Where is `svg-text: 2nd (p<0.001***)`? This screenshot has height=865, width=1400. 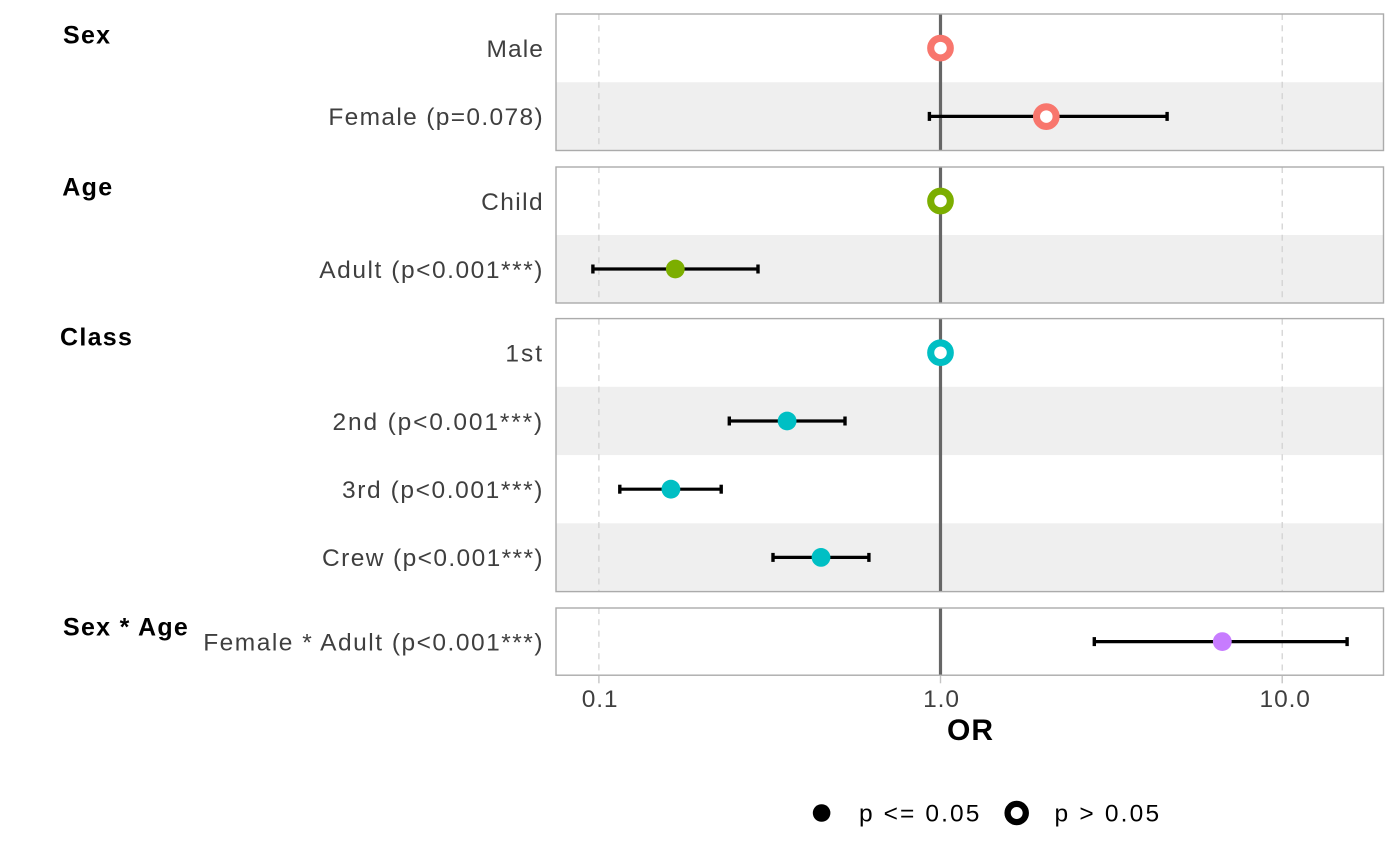 svg-text: 2nd (p<0.001***) is located at coordinates (438, 422).